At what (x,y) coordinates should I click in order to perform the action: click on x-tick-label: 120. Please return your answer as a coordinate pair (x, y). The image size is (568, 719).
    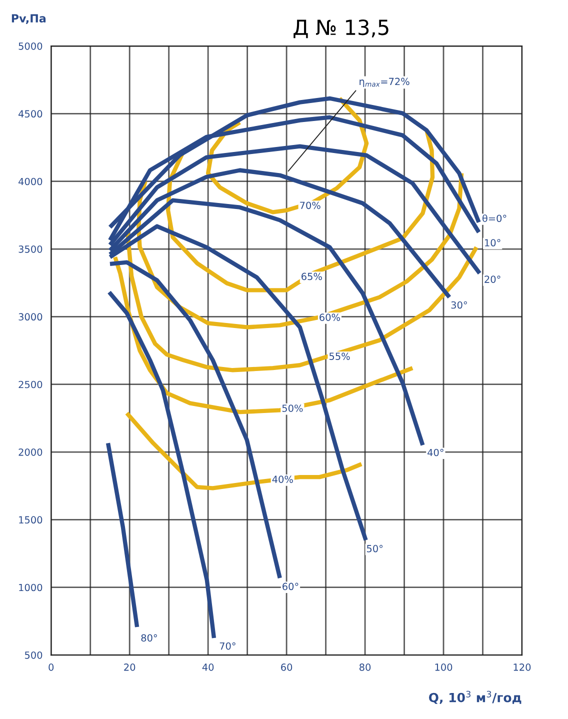
    Looking at the image, I should click on (522, 667).